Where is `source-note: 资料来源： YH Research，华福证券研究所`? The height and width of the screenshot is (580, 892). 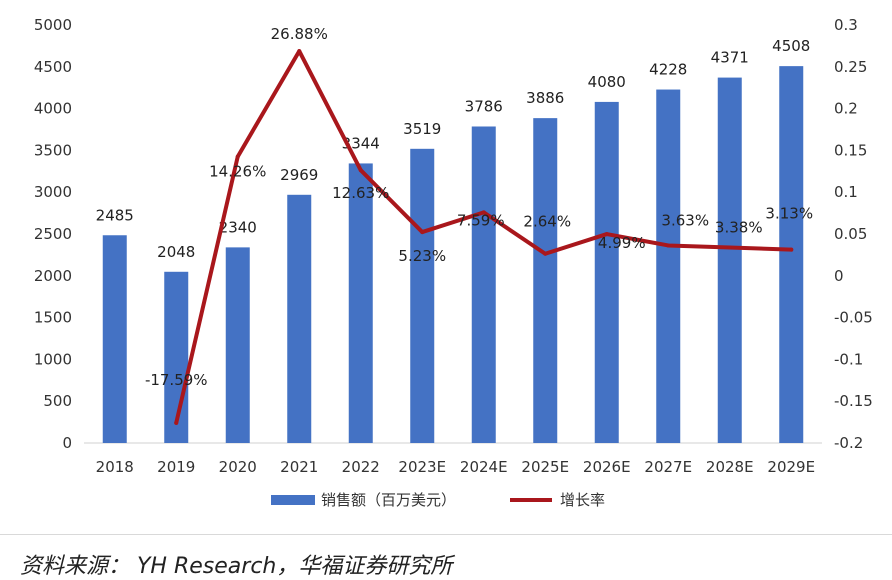
source-note: 资料来源： YH Research，华福证券研究所 is located at coordinates (236, 566).